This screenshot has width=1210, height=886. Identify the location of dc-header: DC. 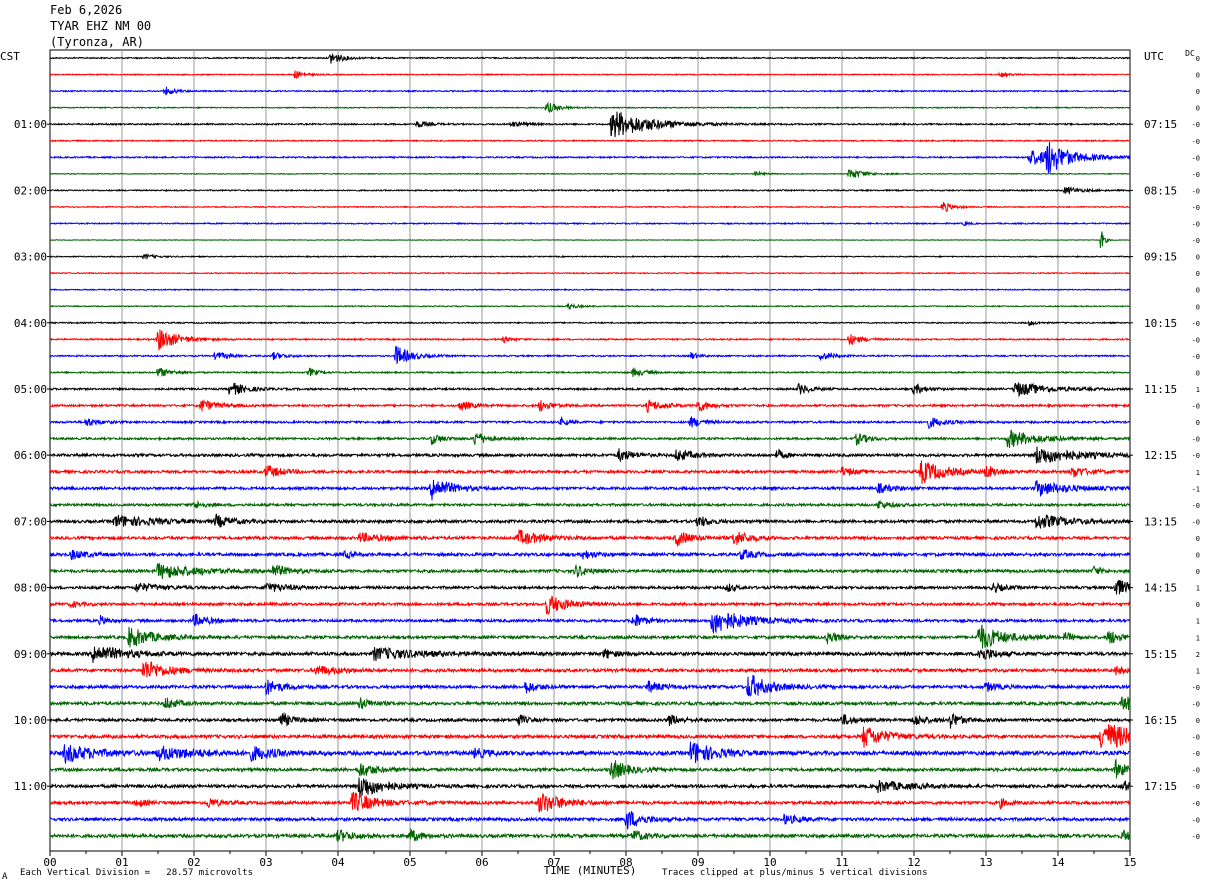
(1190, 53).